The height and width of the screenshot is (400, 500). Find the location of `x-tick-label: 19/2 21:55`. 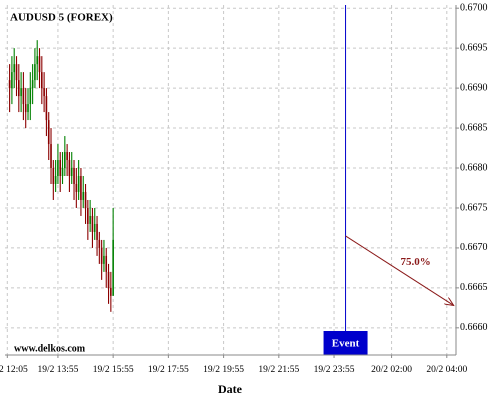

x-tick-label: 19/2 21:55 is located at coordinates (278, 370).